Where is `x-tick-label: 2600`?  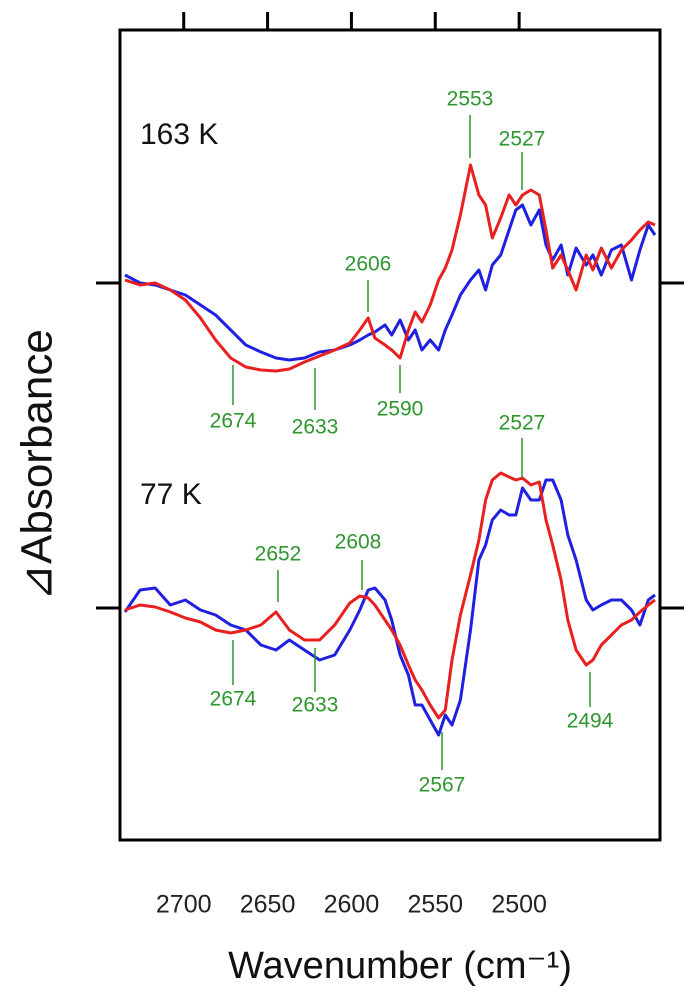
x-tick-label: 2600 is located at coordinates (352, 905).